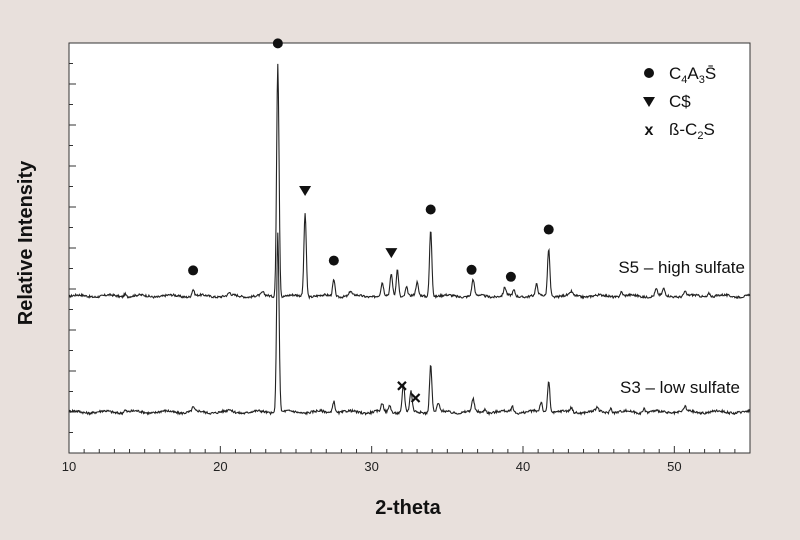 The image size is (800, 540). Describe the element at coordinates (649, 73) in the screenshot. I see `legend-circle-marker` at that location.